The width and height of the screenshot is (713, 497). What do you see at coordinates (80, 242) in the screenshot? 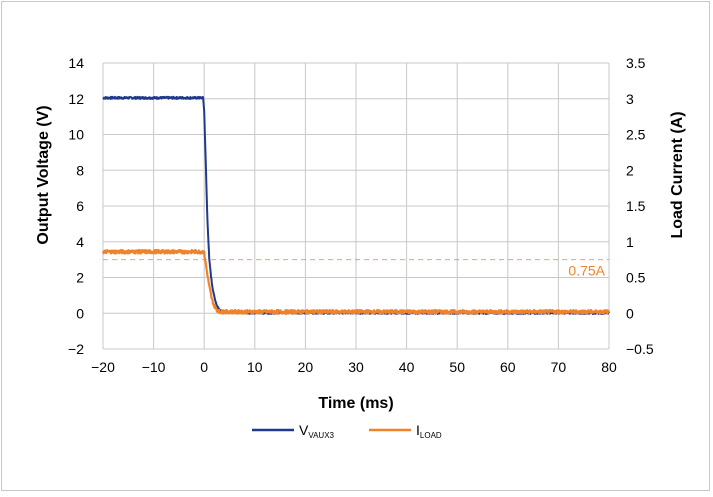
I see `y-tick-label: 4` at bounding box center [80, 242].